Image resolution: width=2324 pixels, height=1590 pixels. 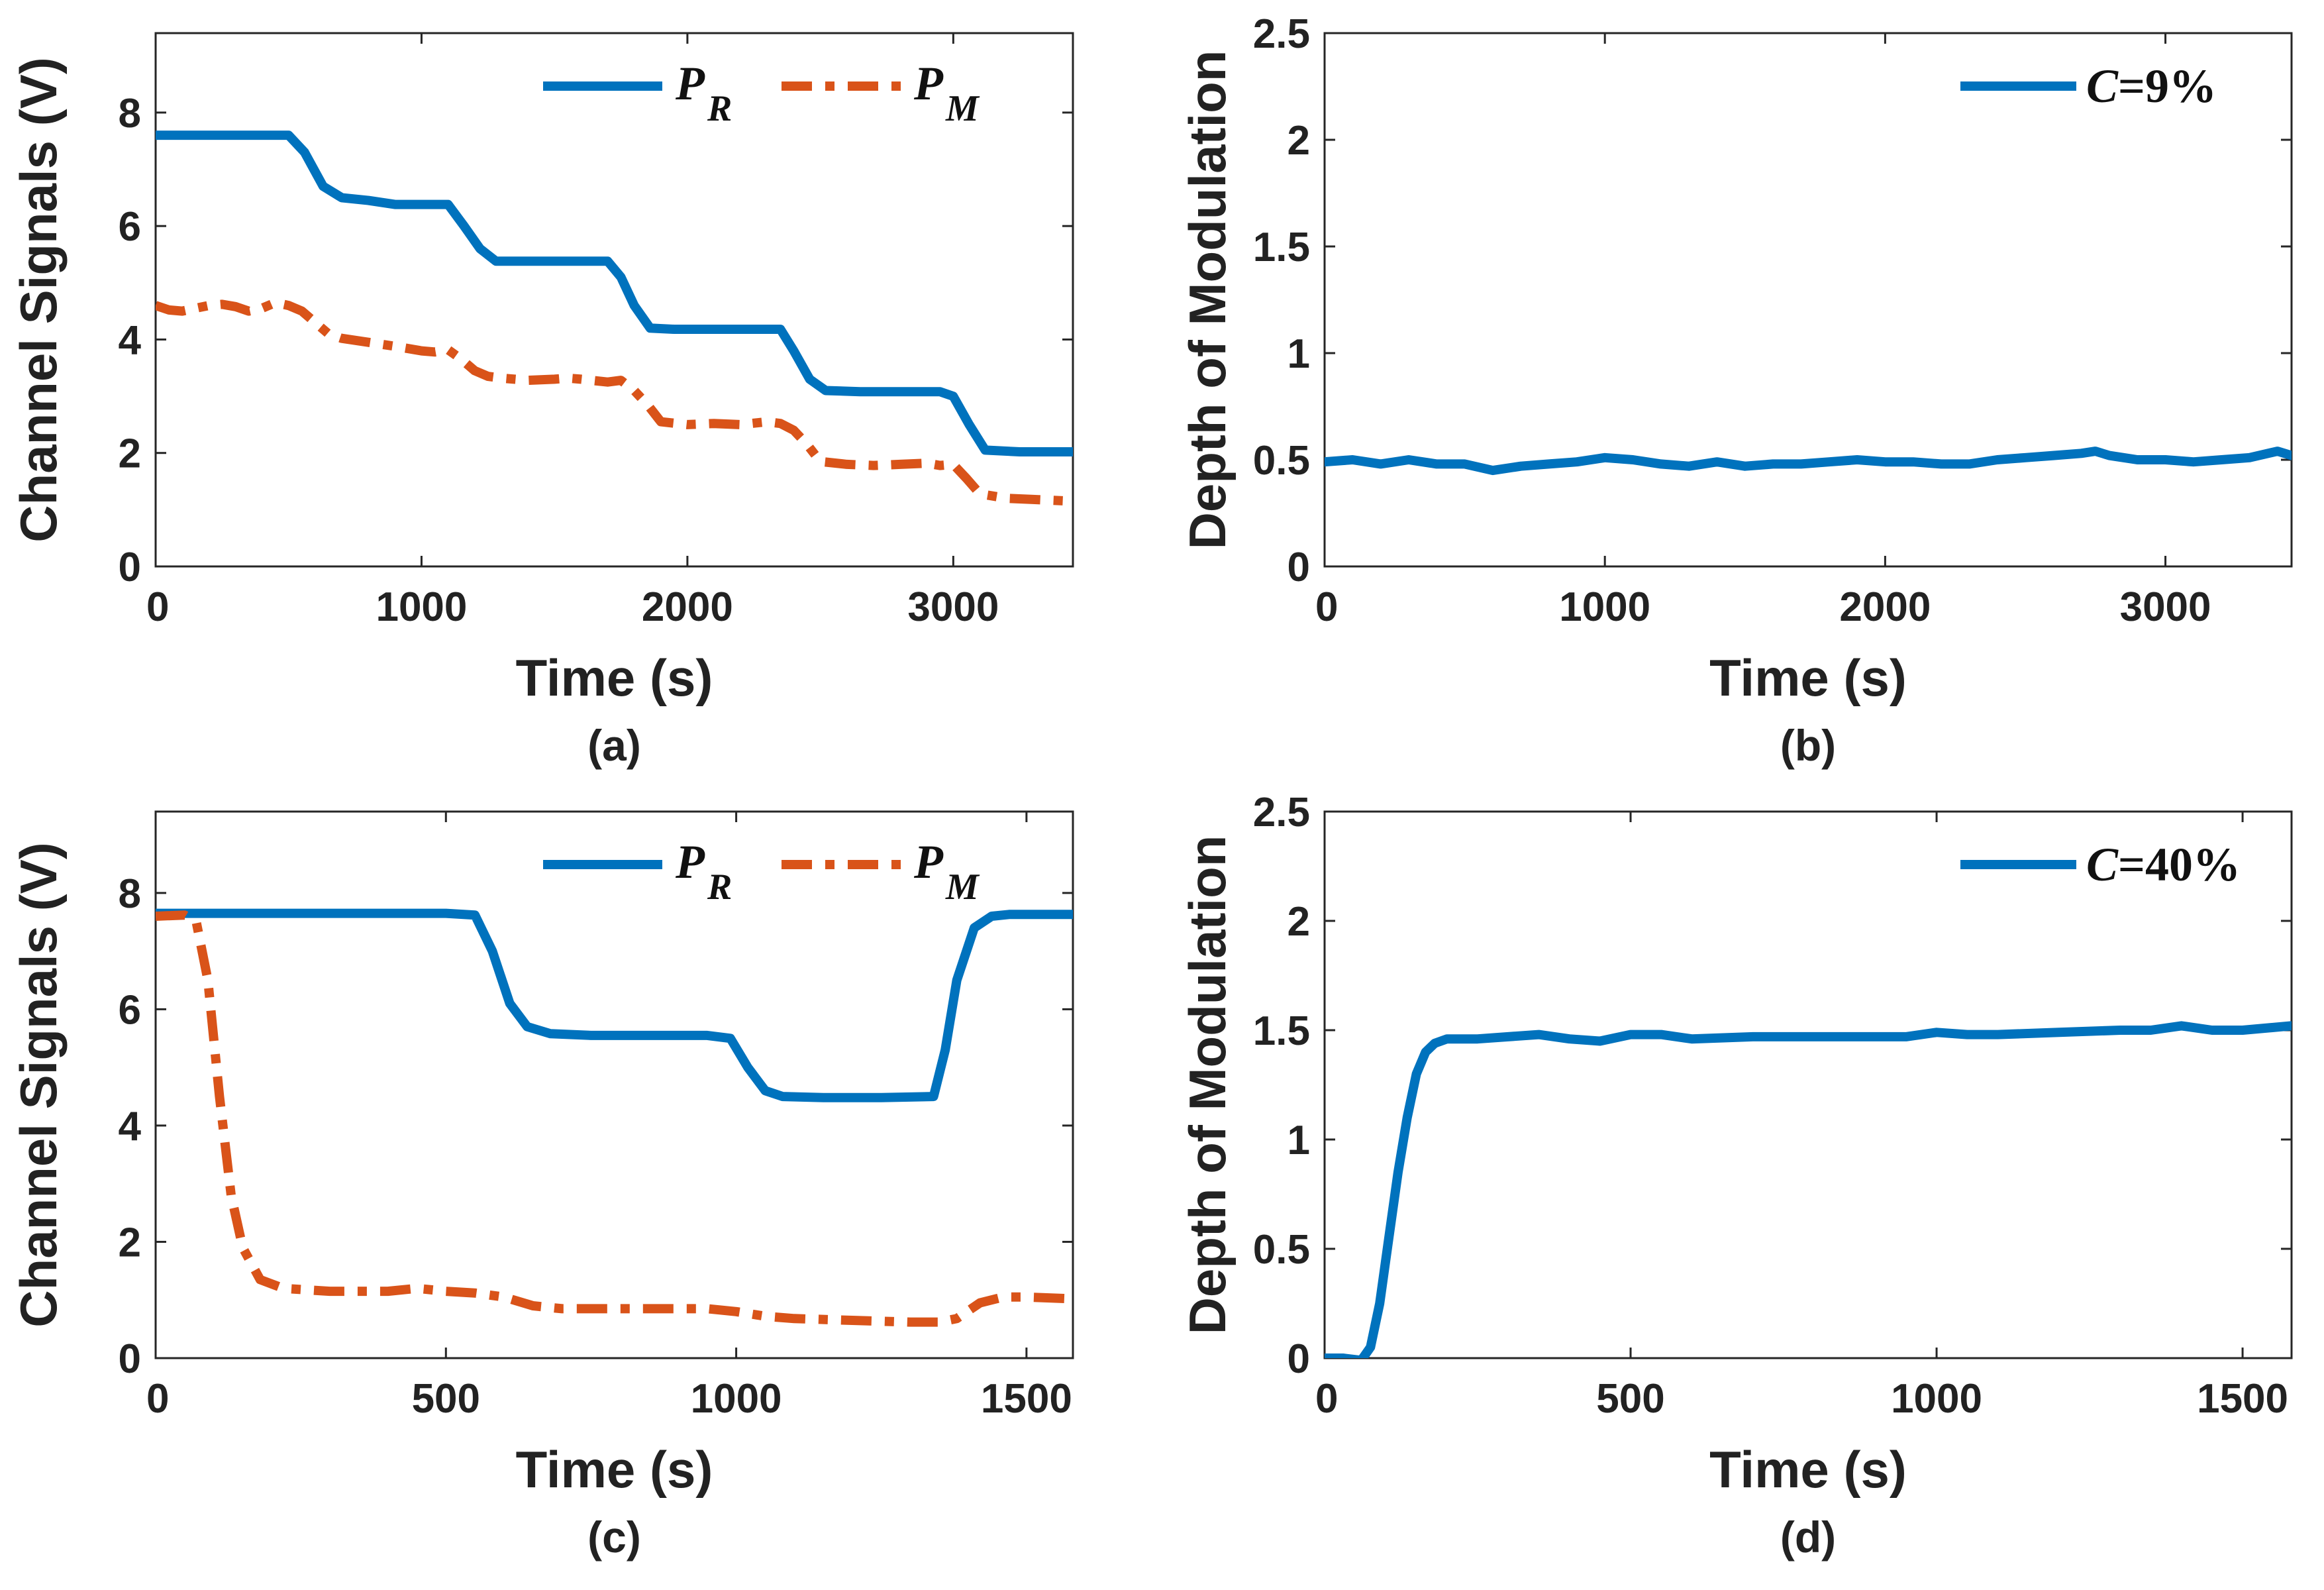 What do you see at coordinates (1808, 1537) in the screenshot?
I see `panel-label: (d)` at bounding box center [1808, 1537].